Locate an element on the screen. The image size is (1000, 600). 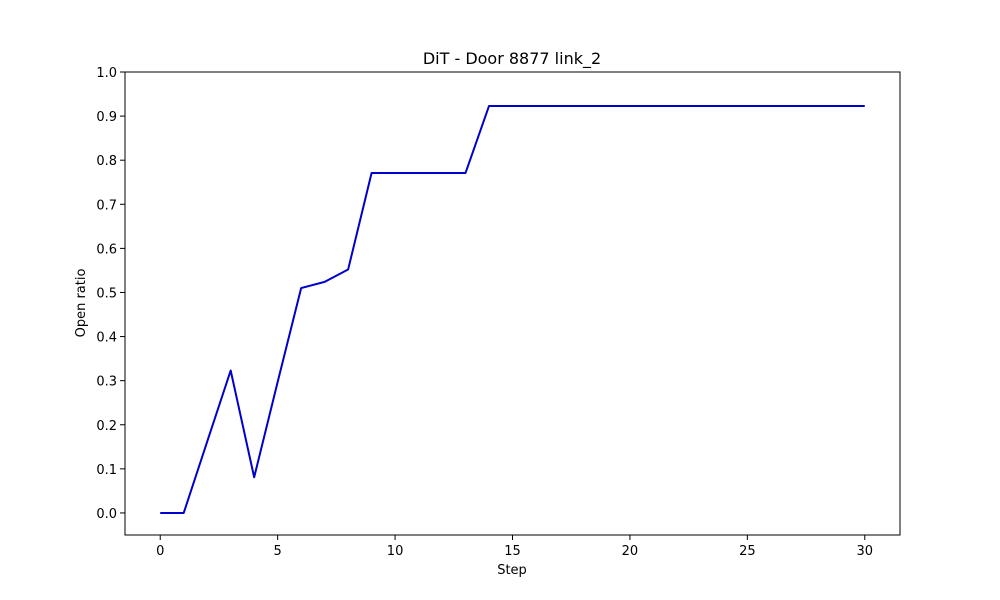
x-axis-label: Step is located at coordinates (512, 570).